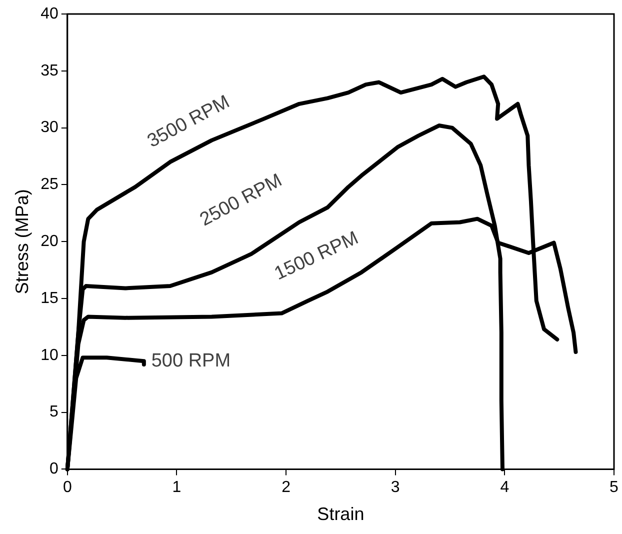 The image size is (622, 534). I want to click on y-tick-label: 30, so click(49, 127).